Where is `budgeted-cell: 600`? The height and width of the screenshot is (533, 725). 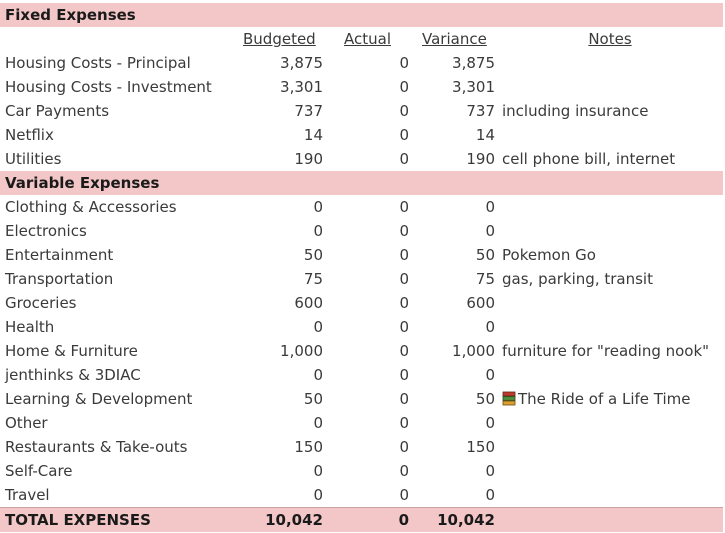 budgeted-cell: 600 is located at coordinates (308, 303).